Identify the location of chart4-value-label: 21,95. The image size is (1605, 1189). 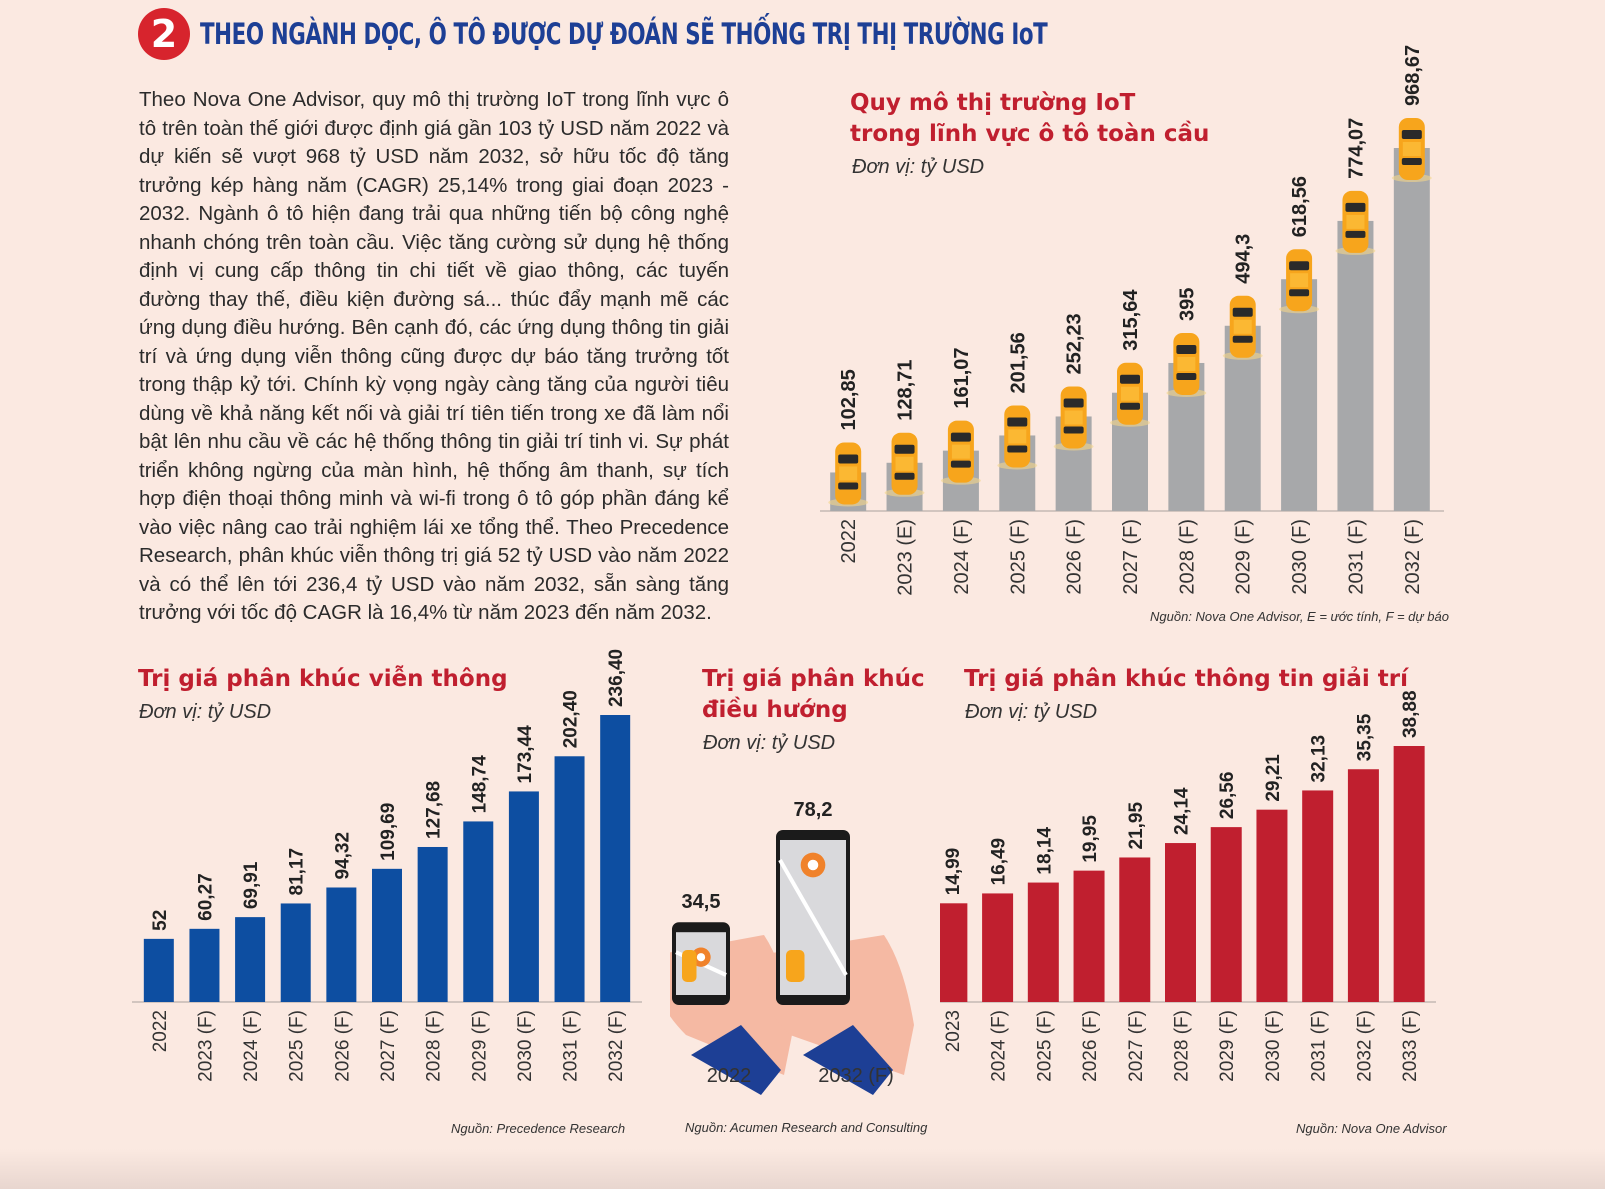
(1136, 825).